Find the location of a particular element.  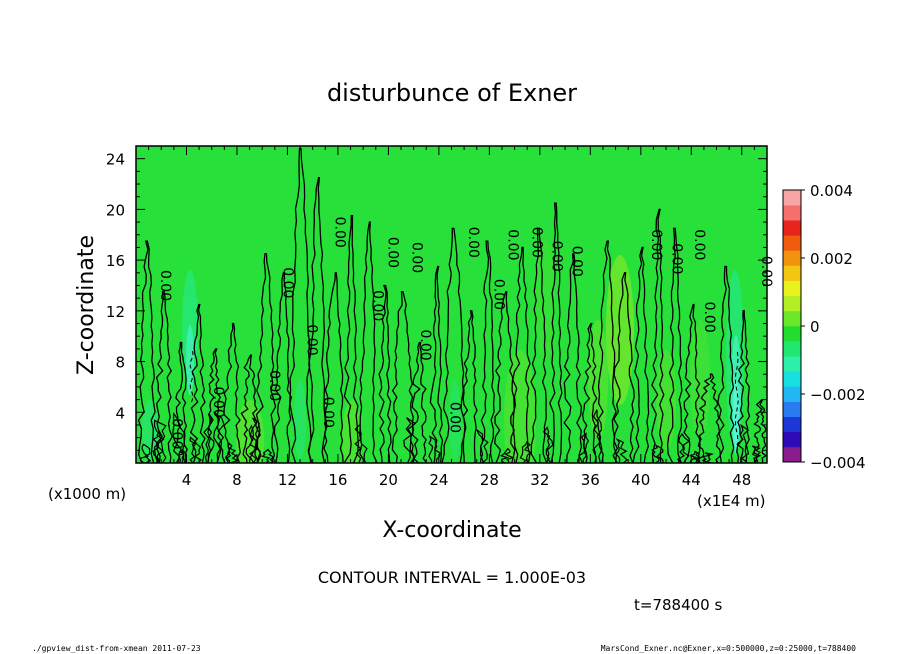

x-tick-label: 12 is located at coordinates (287, 480).